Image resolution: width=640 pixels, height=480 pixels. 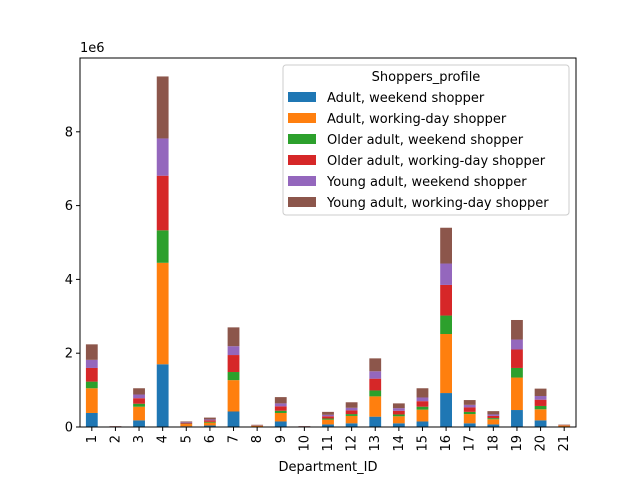 What do you see at coordinates (446, 443) in the screenshot?
I see `x-tick-label: 16` at bounding box center [446, 443].